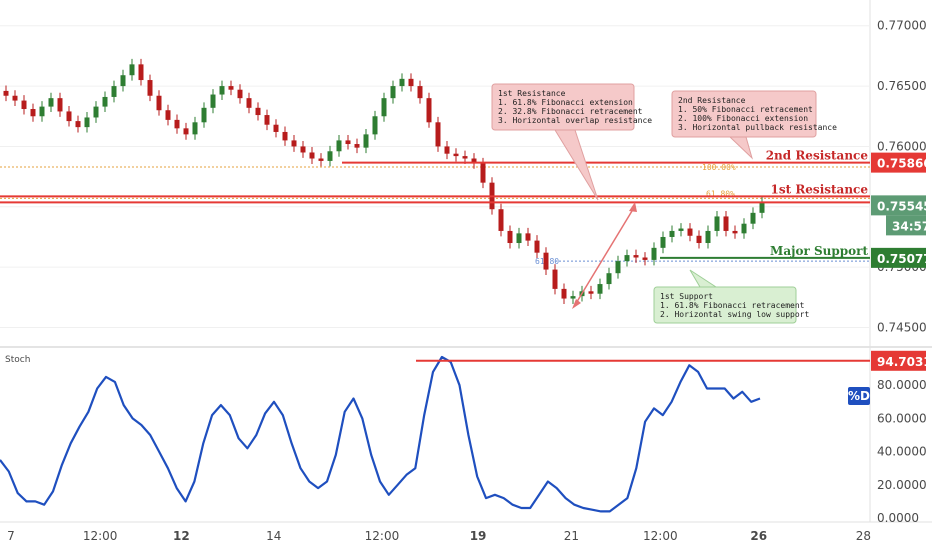  Describe the element at coordinates (734, 314) in the screenshot. I see `annotation-line: 2. Horizontal swing low support` at that location.